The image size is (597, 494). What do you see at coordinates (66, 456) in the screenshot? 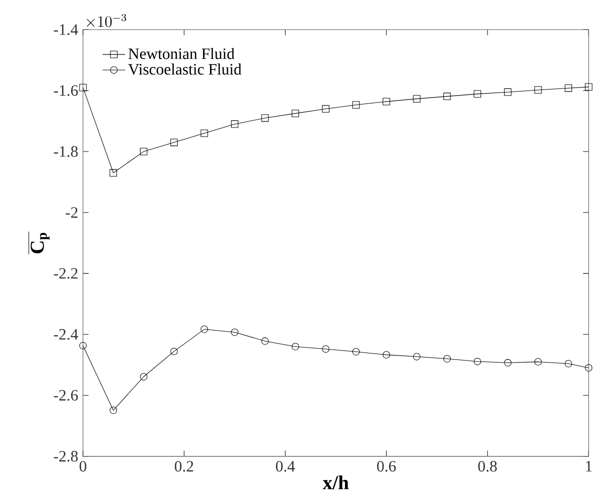
I see `y-tick-label: -2.8` at bounding box center [66, 456].